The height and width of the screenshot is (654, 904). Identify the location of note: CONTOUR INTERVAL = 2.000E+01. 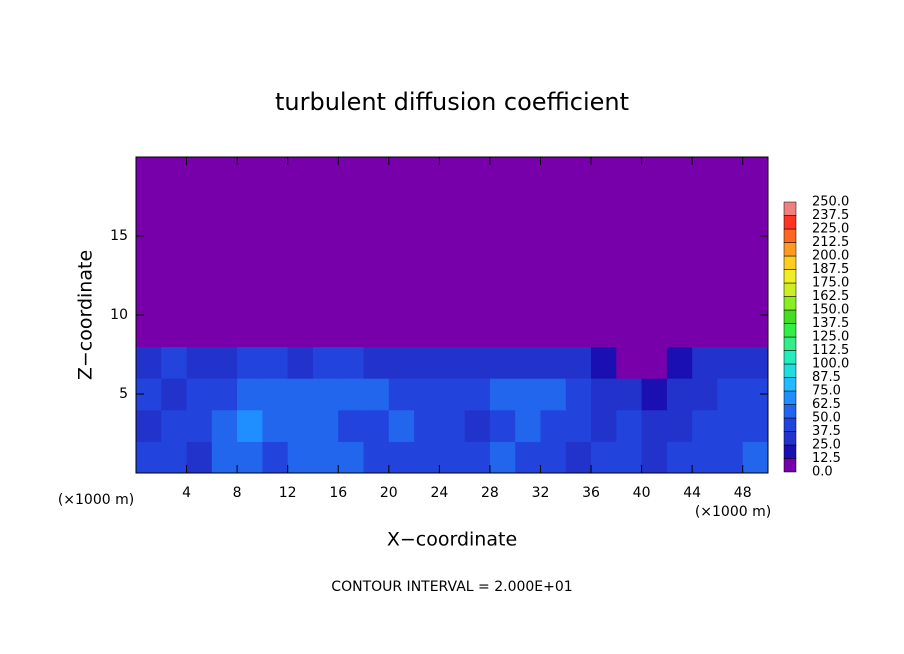
(451, 587).